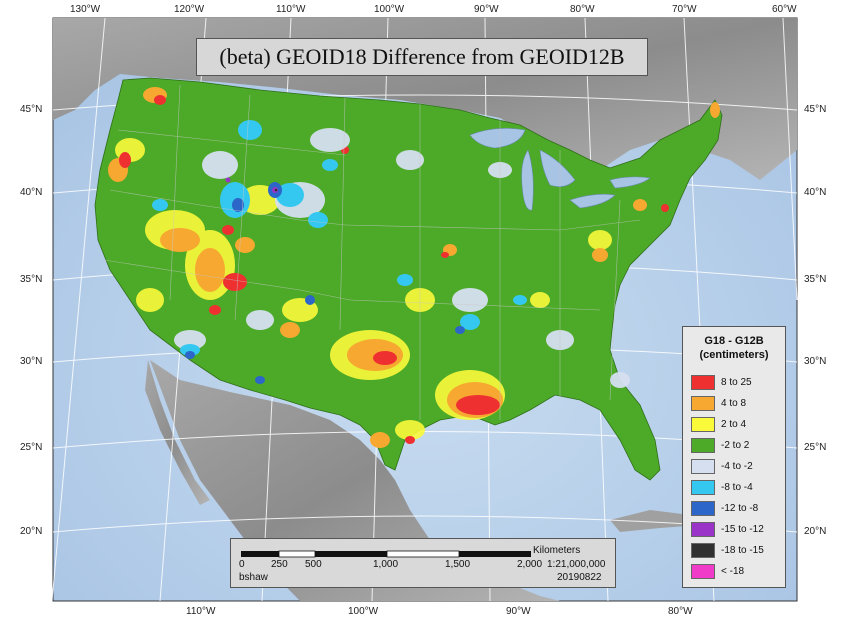 Image resolution: width=841 pixels, height=622 pixels. I want to click on great-lakes, so click(560, 169).